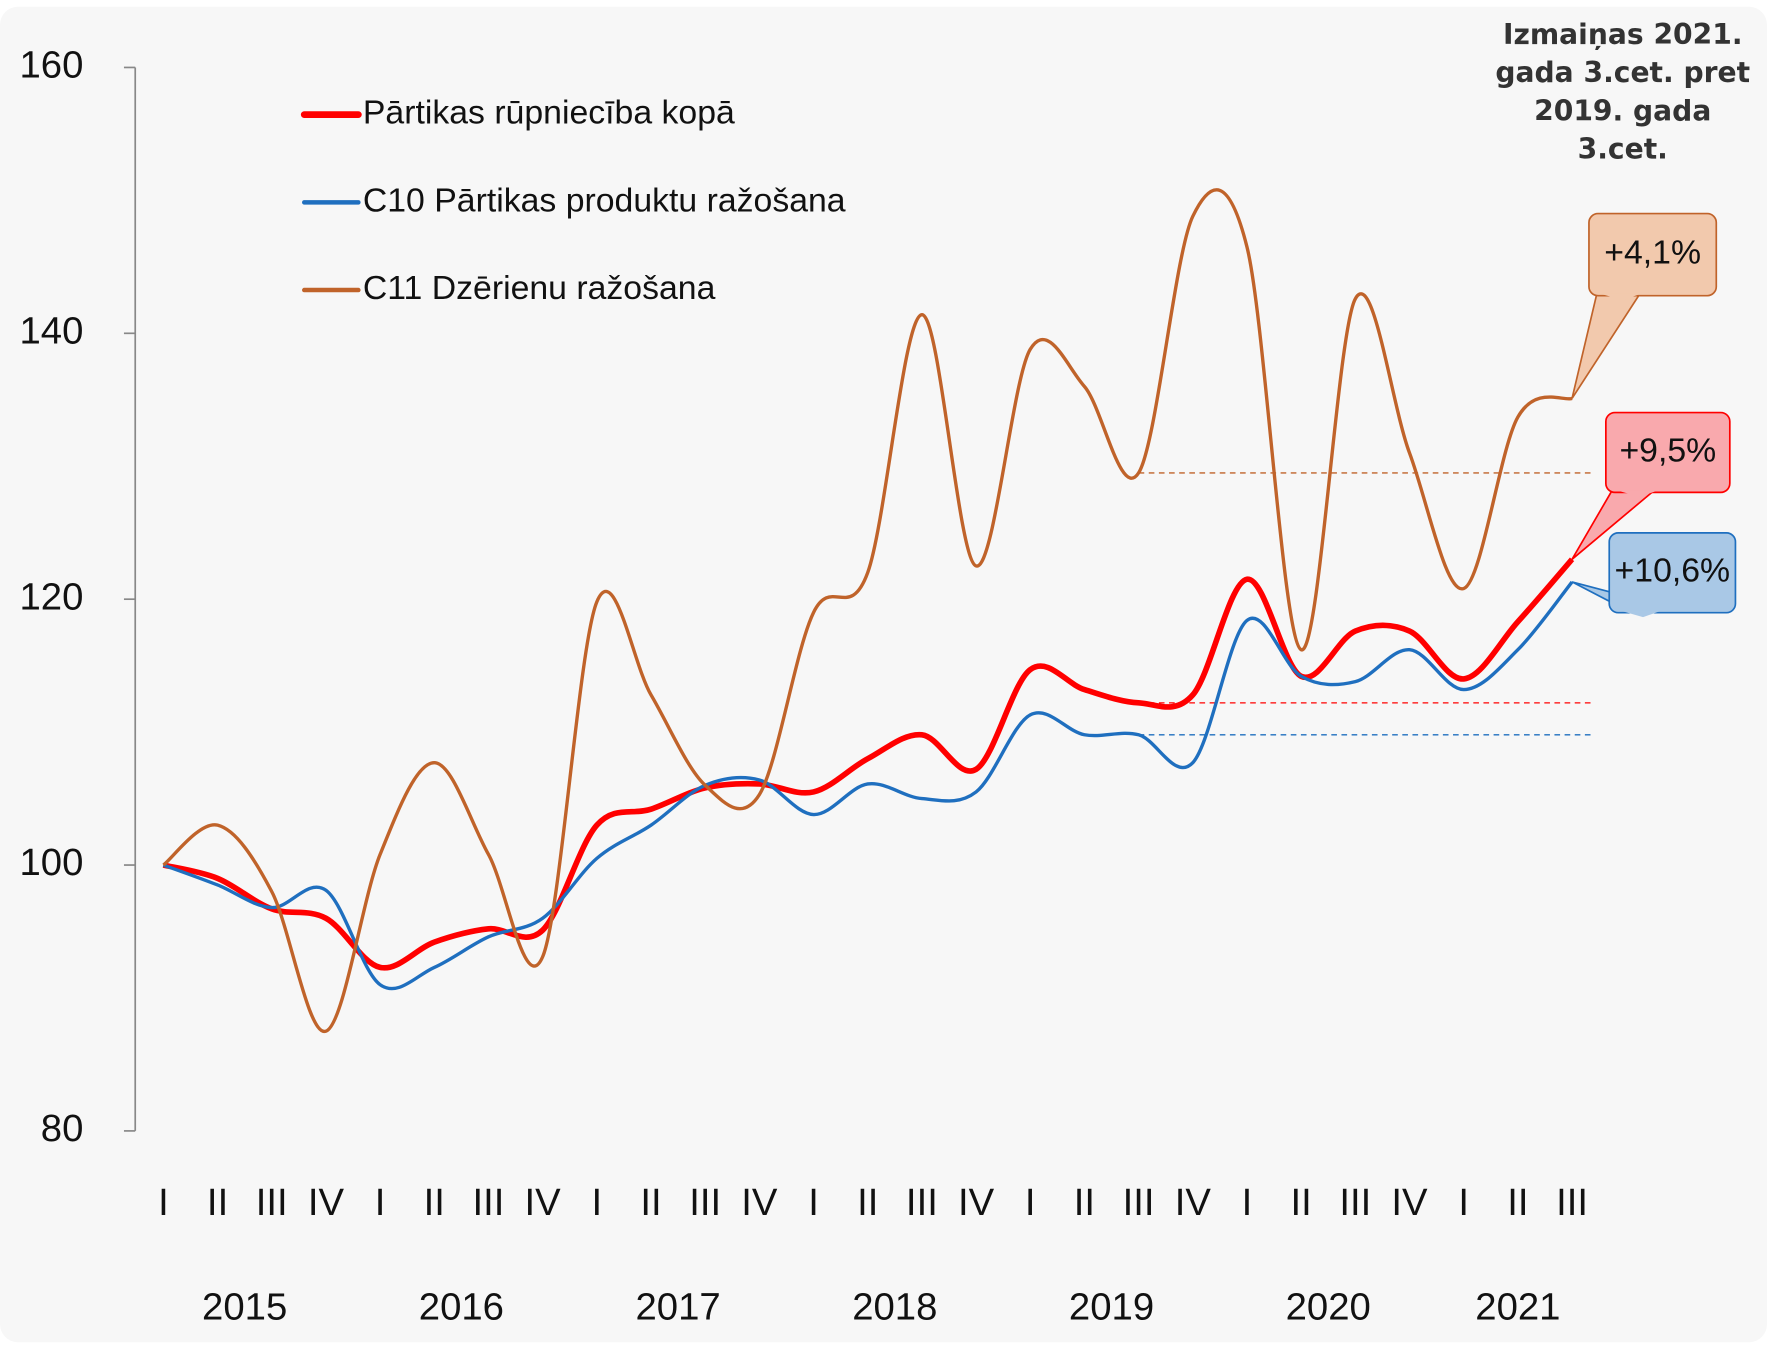 The height and width of the screenshot is (1349, 1767). I want to click on chart-title: 2019. gada, so click(1622, 110).